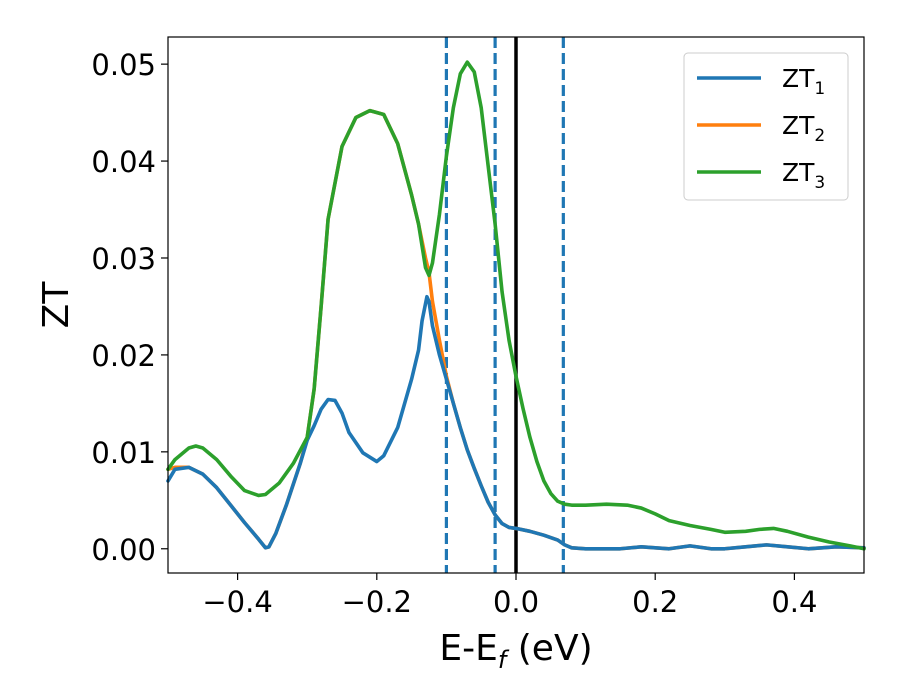 The height and width of the screenshot is (700, 900). What do you see at coordinates (123, 356) in the screenshot?
I see `y-tick-label: 0.02` at bounding box center [123, 356].